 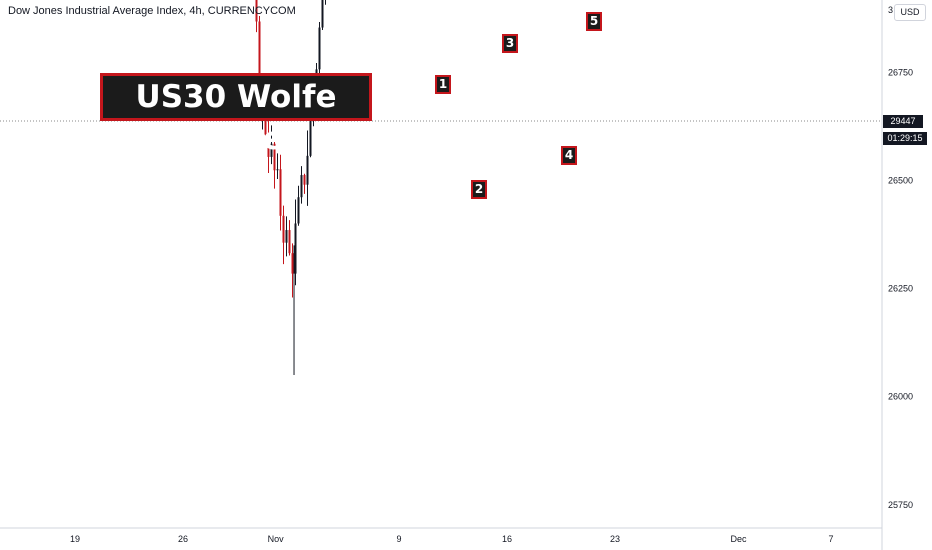 What do you see at coordinates (399, 539) in the screenshot?
I see `time-tick-label: 9` at bounding box center [399, 539].